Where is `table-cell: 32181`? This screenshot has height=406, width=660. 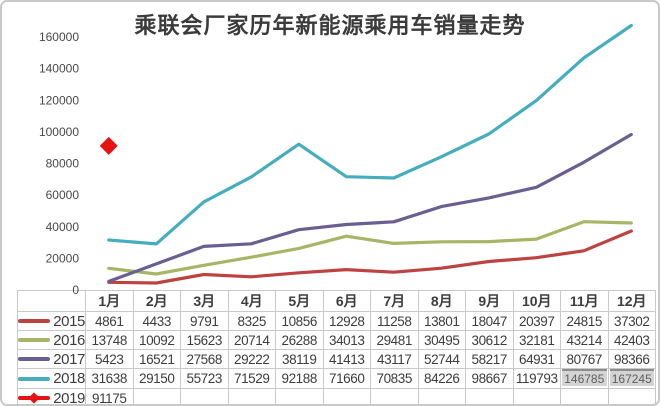 table-cell: 32181 is located at coordinates (536, 340).